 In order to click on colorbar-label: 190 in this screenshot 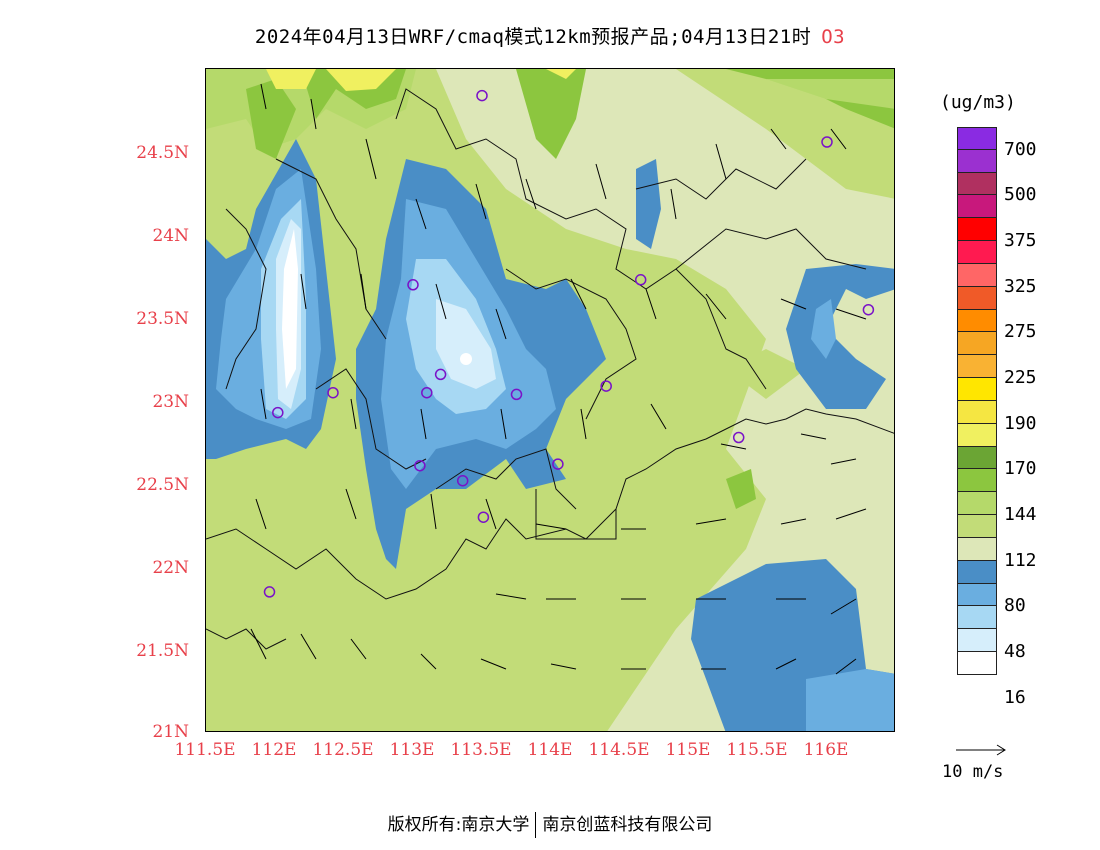, I will do `click(1020, 423)`.